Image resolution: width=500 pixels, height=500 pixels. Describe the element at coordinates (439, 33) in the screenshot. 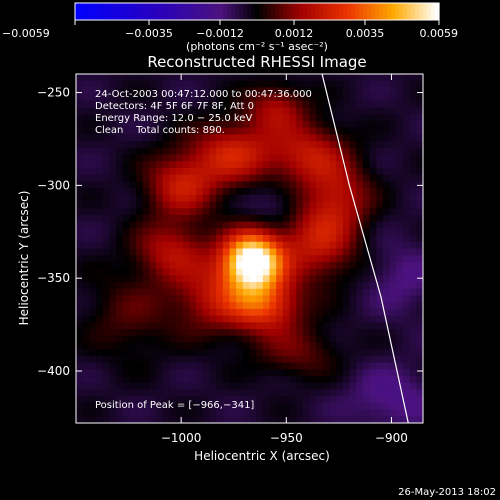

I see `colorbar-tick-label: 0.0059` at that location.